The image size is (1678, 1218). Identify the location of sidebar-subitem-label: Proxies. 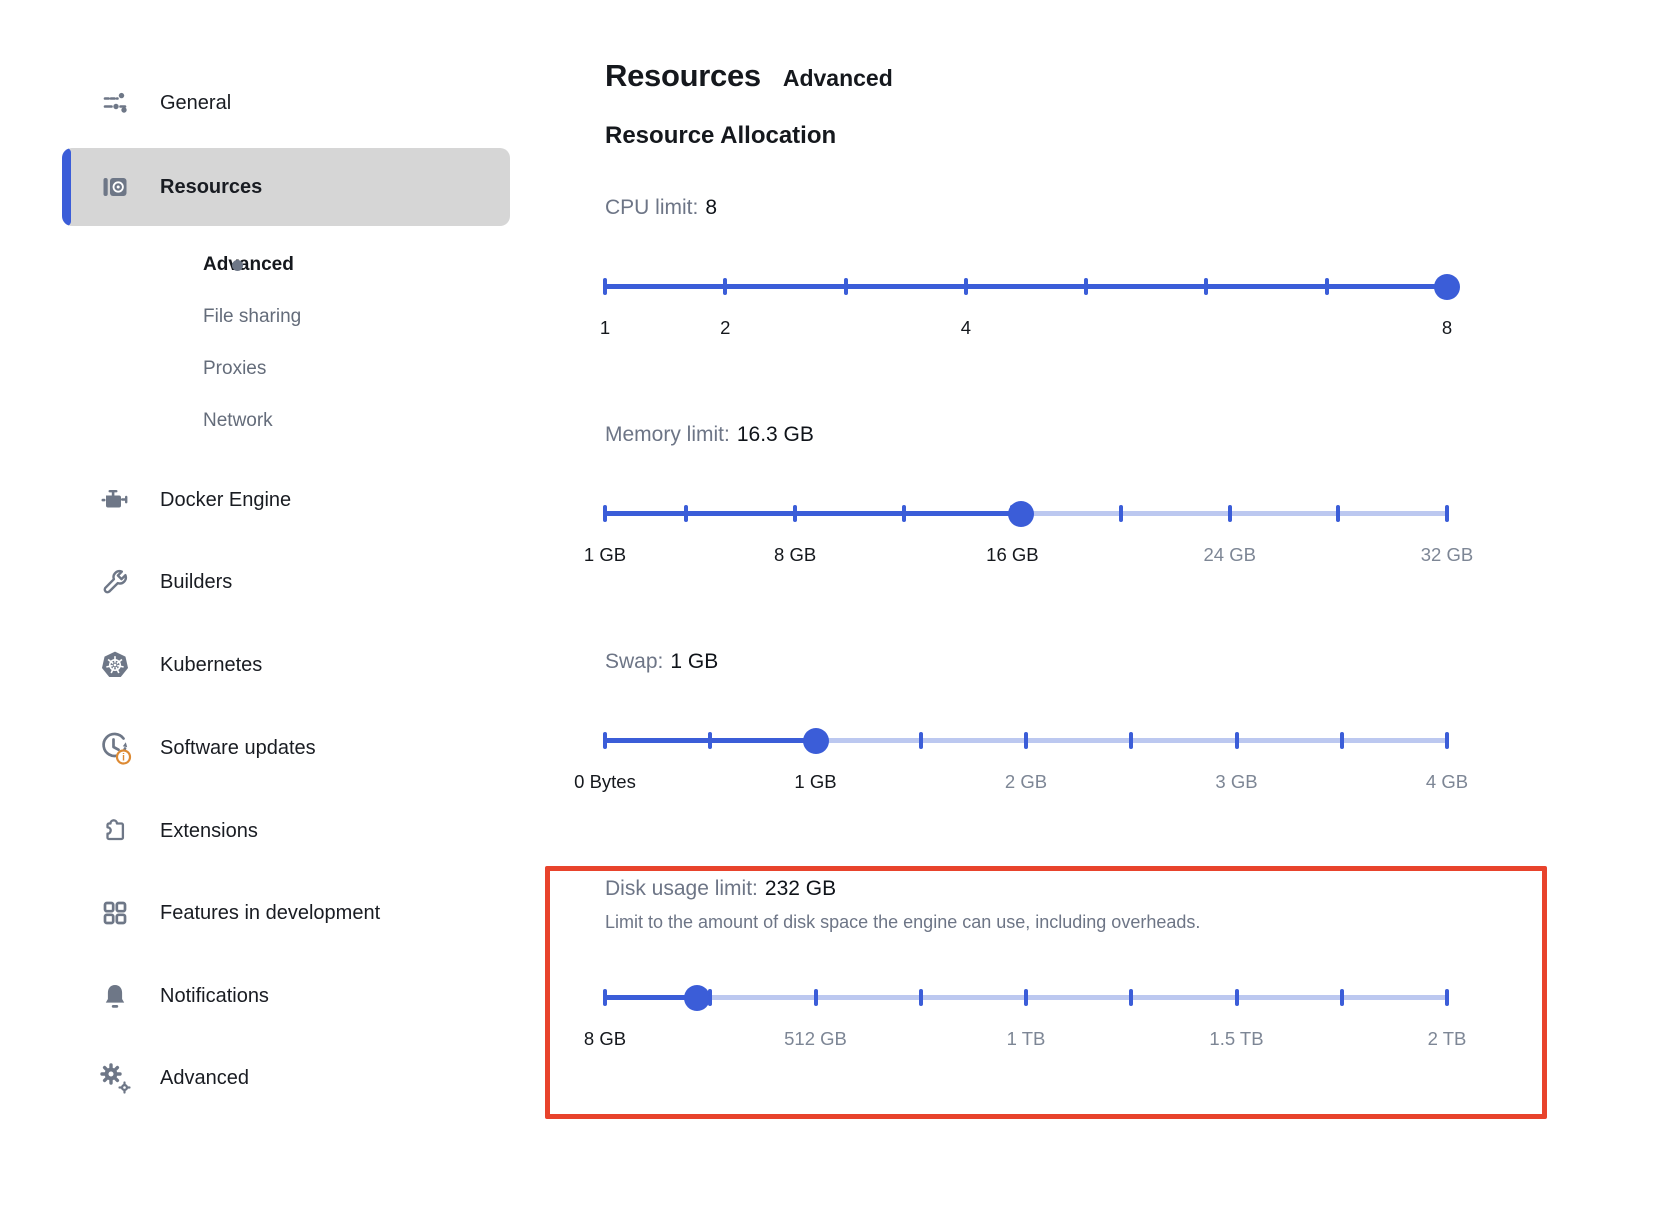
(235, 368).